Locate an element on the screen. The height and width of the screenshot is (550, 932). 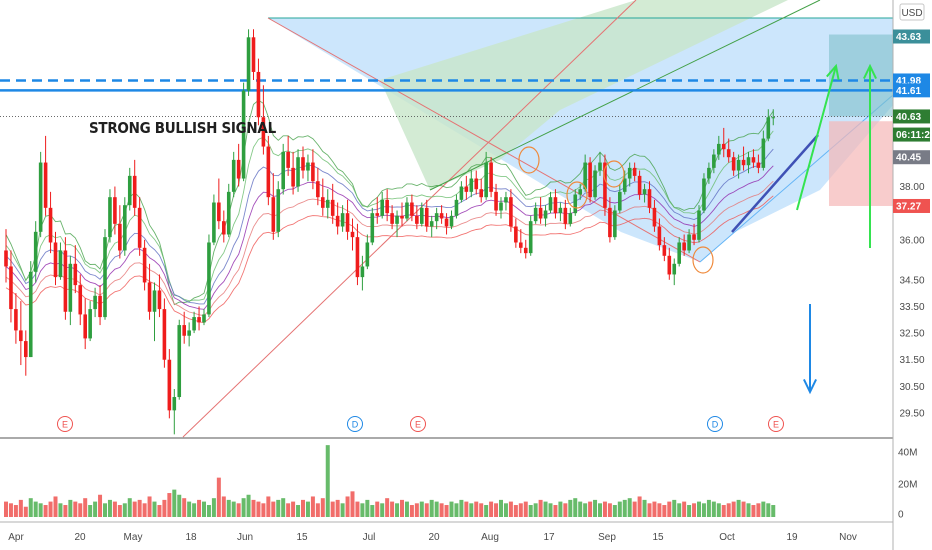
pitchfork-median-green is located at coordinates (625, 95).